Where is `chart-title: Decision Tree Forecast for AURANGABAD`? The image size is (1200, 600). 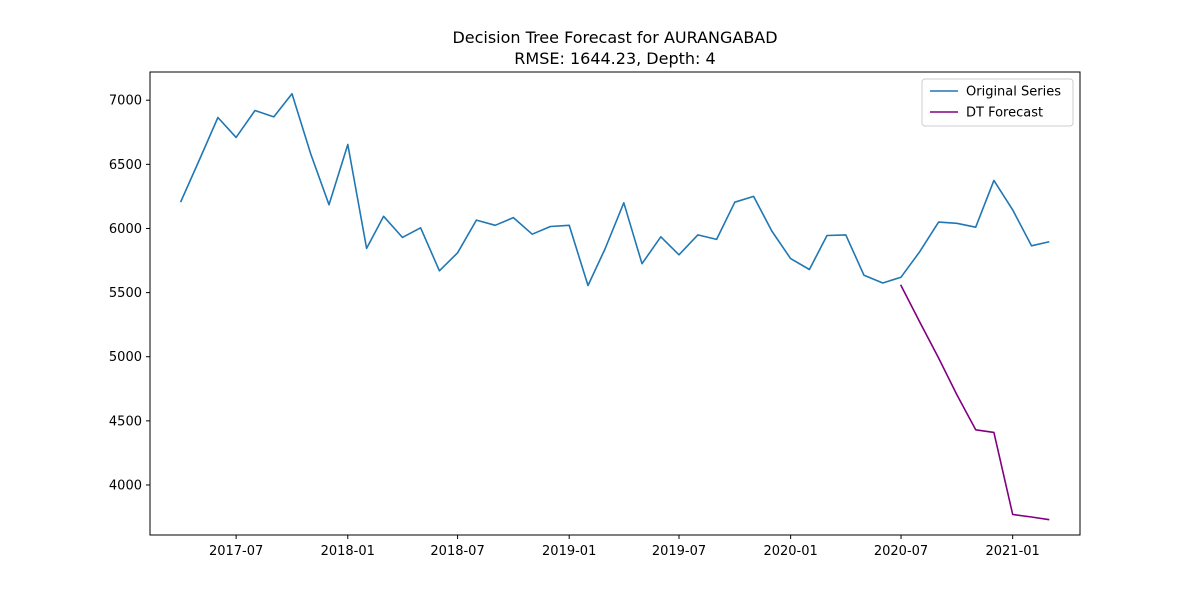 chart-title: Decision Tree Forecast for AURANGABAD is located at coordinates (614, 37).